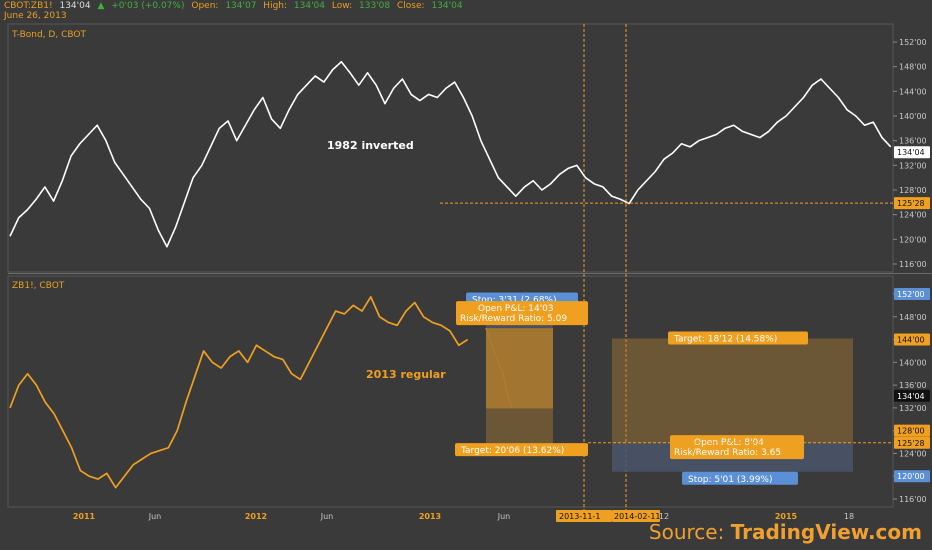  I want to click on y-tick-label-0-3: 140'00, so click(913, 116).